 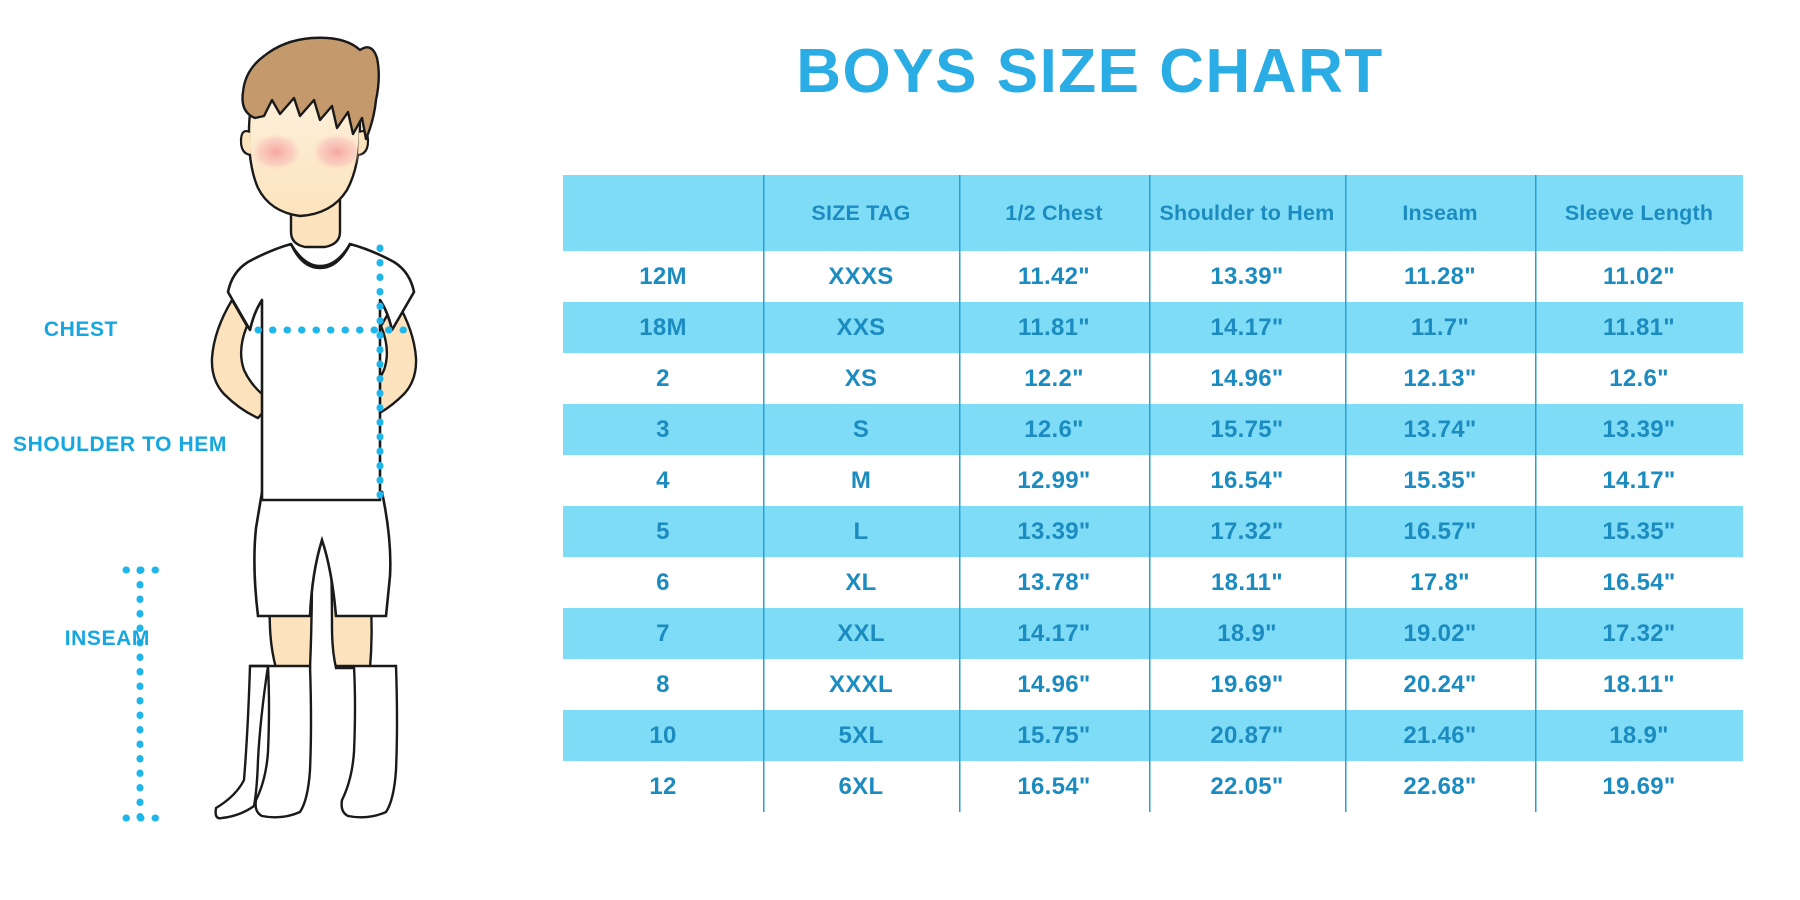 What do you see at coordinates (337, 152) in the screenshot?
I see `cheek-right` at bounding box center [337, 152].